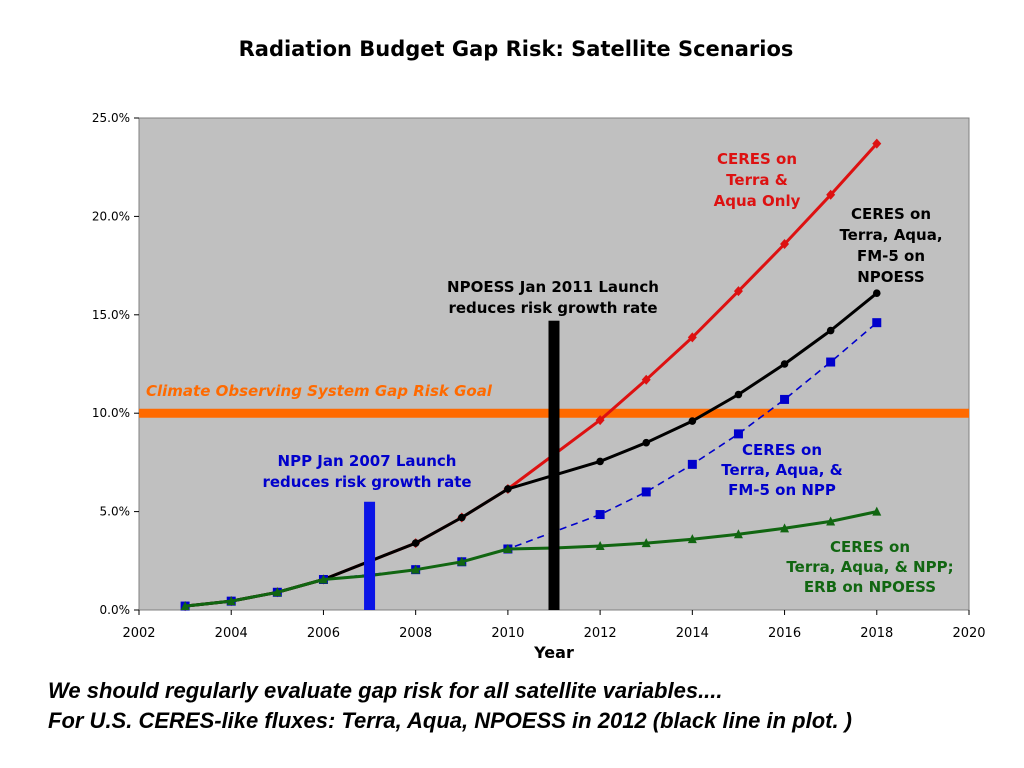 This screenshot has height=768, width=1024. Describe the element at coordinates (115, 364) in the screenshot. I see `y-axis: 0.0% 5.0% 10.0% 15.0% 20.0% 25.0%` at that location.